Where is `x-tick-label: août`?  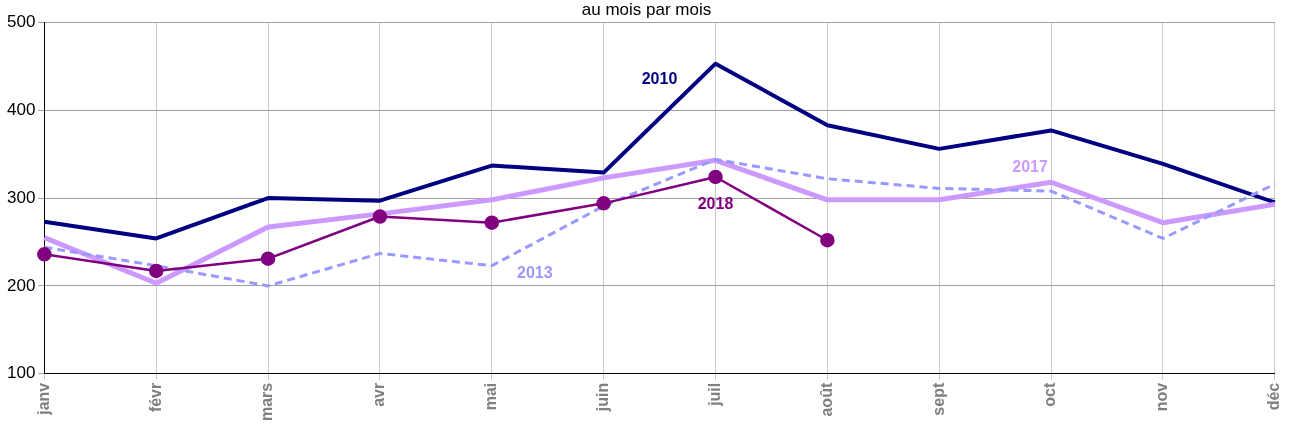 x-tick-label: août is located at coordinates (826, 399).